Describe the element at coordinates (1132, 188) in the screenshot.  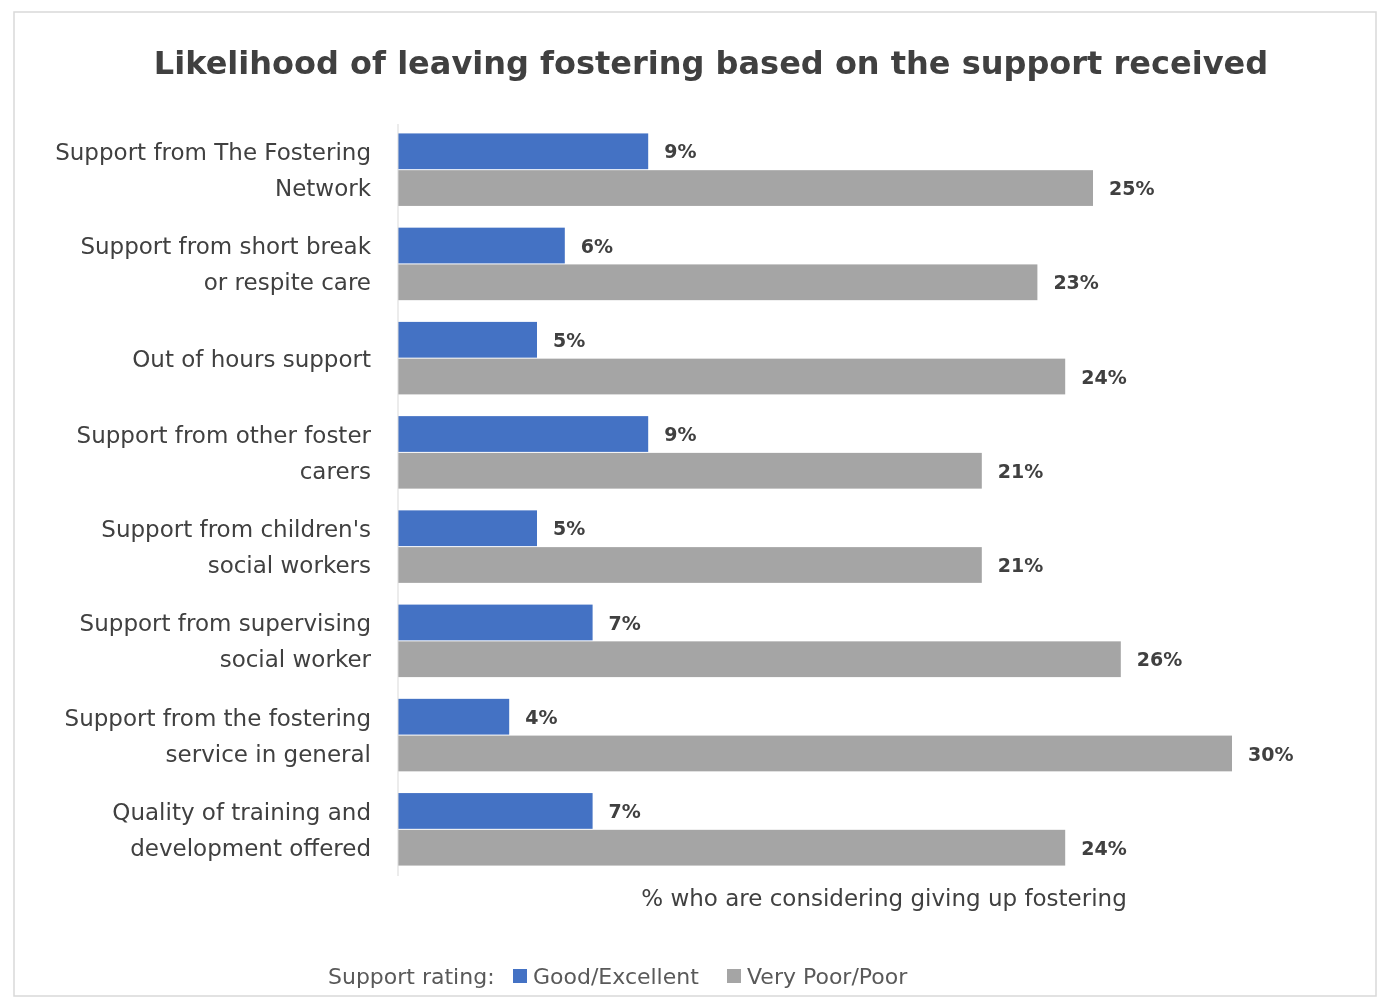
I see `data-label: 25%` at that location.